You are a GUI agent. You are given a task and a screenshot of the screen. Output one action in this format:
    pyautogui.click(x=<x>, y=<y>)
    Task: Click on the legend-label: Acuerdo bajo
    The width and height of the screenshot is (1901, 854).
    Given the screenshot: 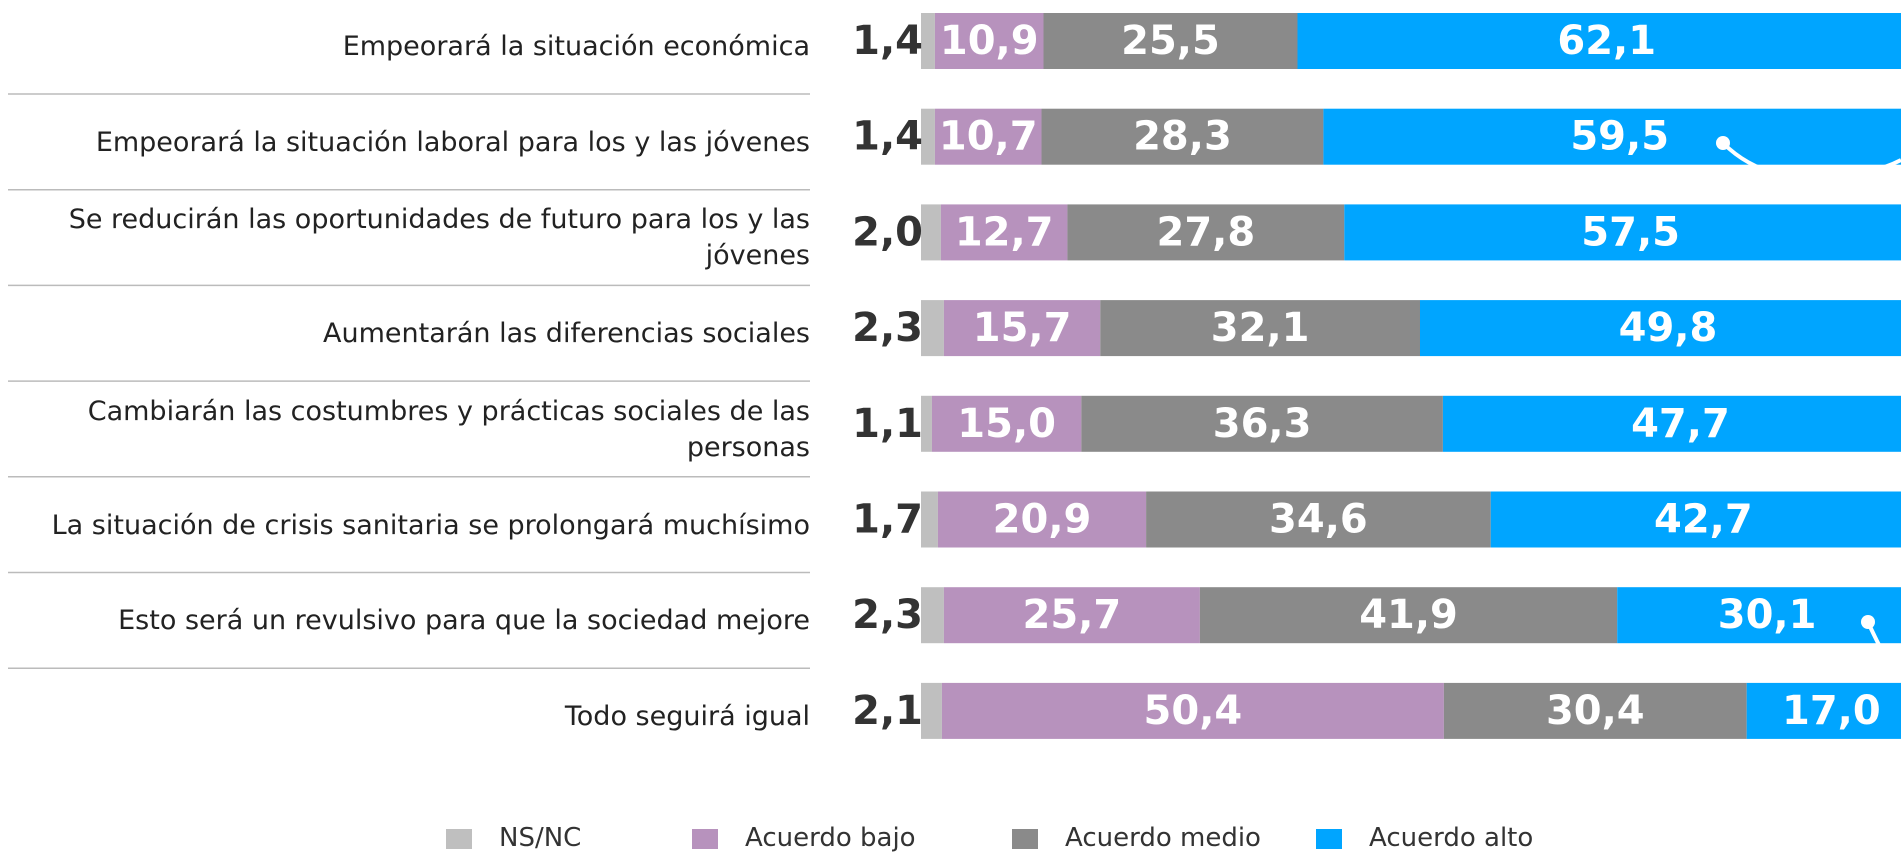 What is the action you would take?
    pyautogui.click(x=830, y=838)
    